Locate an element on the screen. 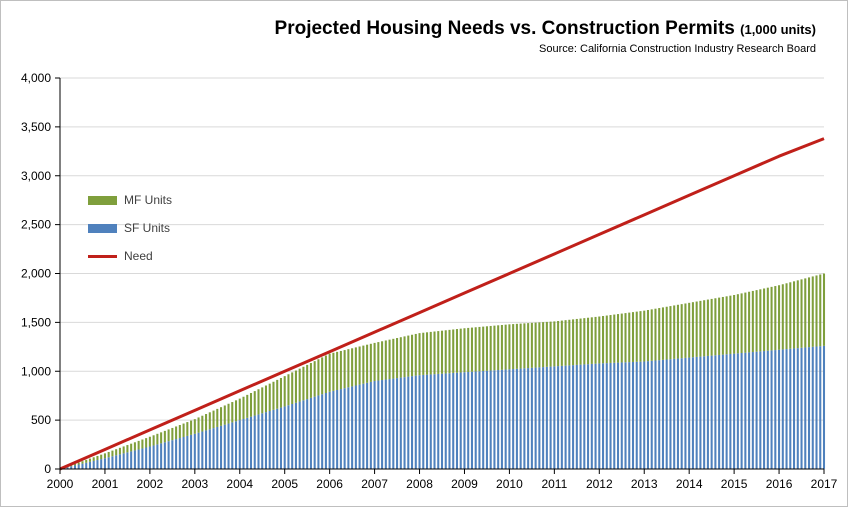 Image resolution: width=850 pixels, height=509 pixels. y-tick-label: 1,500 is located at coordinates (36, 322).